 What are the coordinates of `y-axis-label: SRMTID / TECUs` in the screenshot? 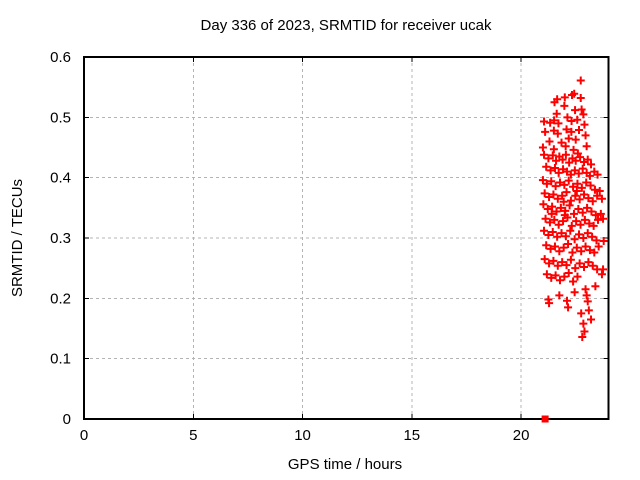 It's located at (17, 238).